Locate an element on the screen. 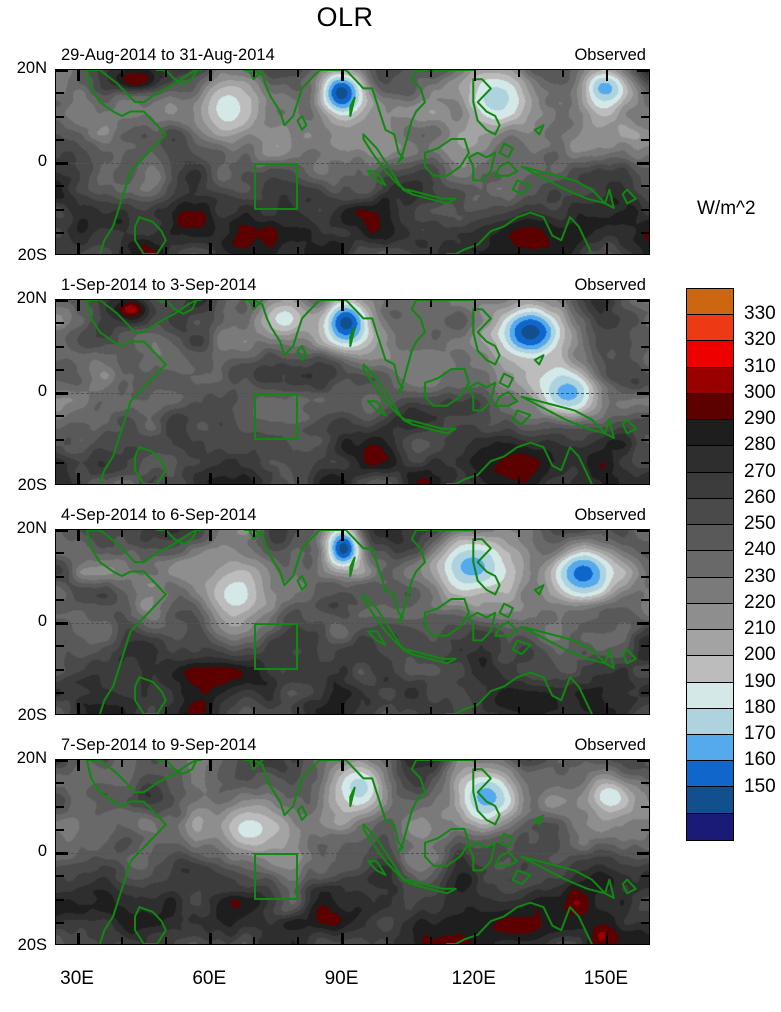 The image size is (781, 1012). colorbar-tick-label: 210 is located at coordinates (760, 629).